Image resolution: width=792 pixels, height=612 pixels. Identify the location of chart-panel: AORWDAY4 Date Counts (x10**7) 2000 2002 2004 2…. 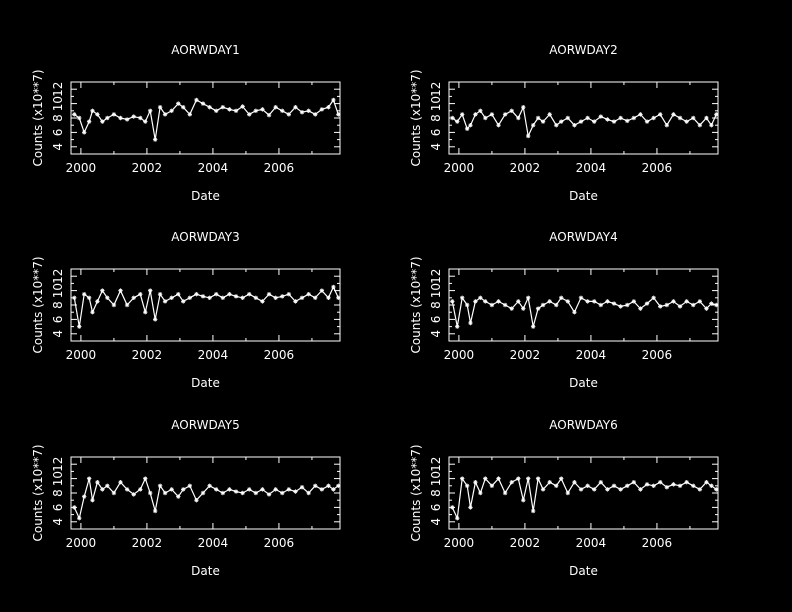
(564, 310).